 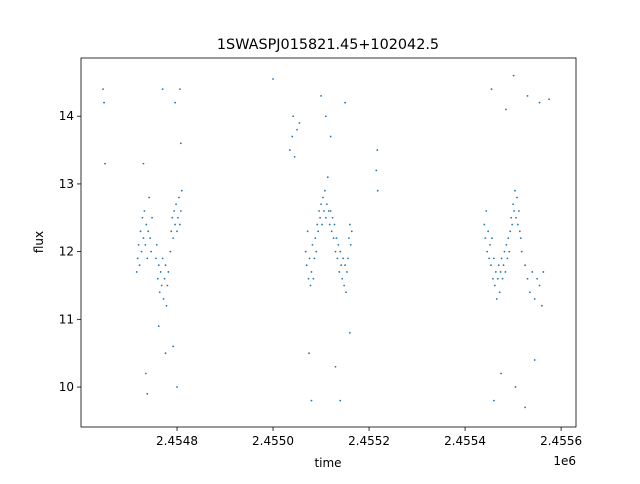 I want to click on x-tick-label: 2.4548, so click(x=177, y=441).